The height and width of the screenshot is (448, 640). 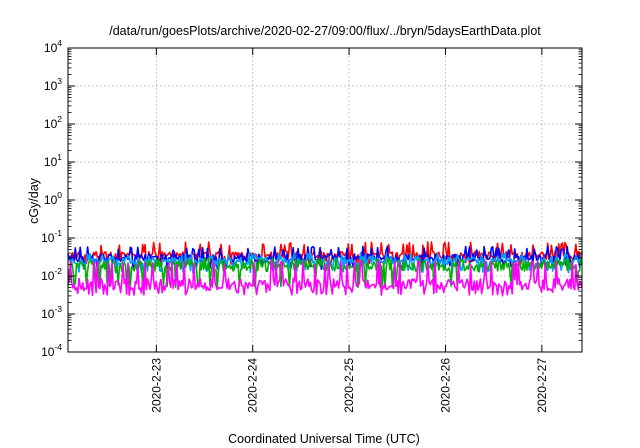 What do you see at coordinates (542, 385) in the screenshot?
I see `x-tick-label: 2020-2-27` at bounding box center [542, 385].